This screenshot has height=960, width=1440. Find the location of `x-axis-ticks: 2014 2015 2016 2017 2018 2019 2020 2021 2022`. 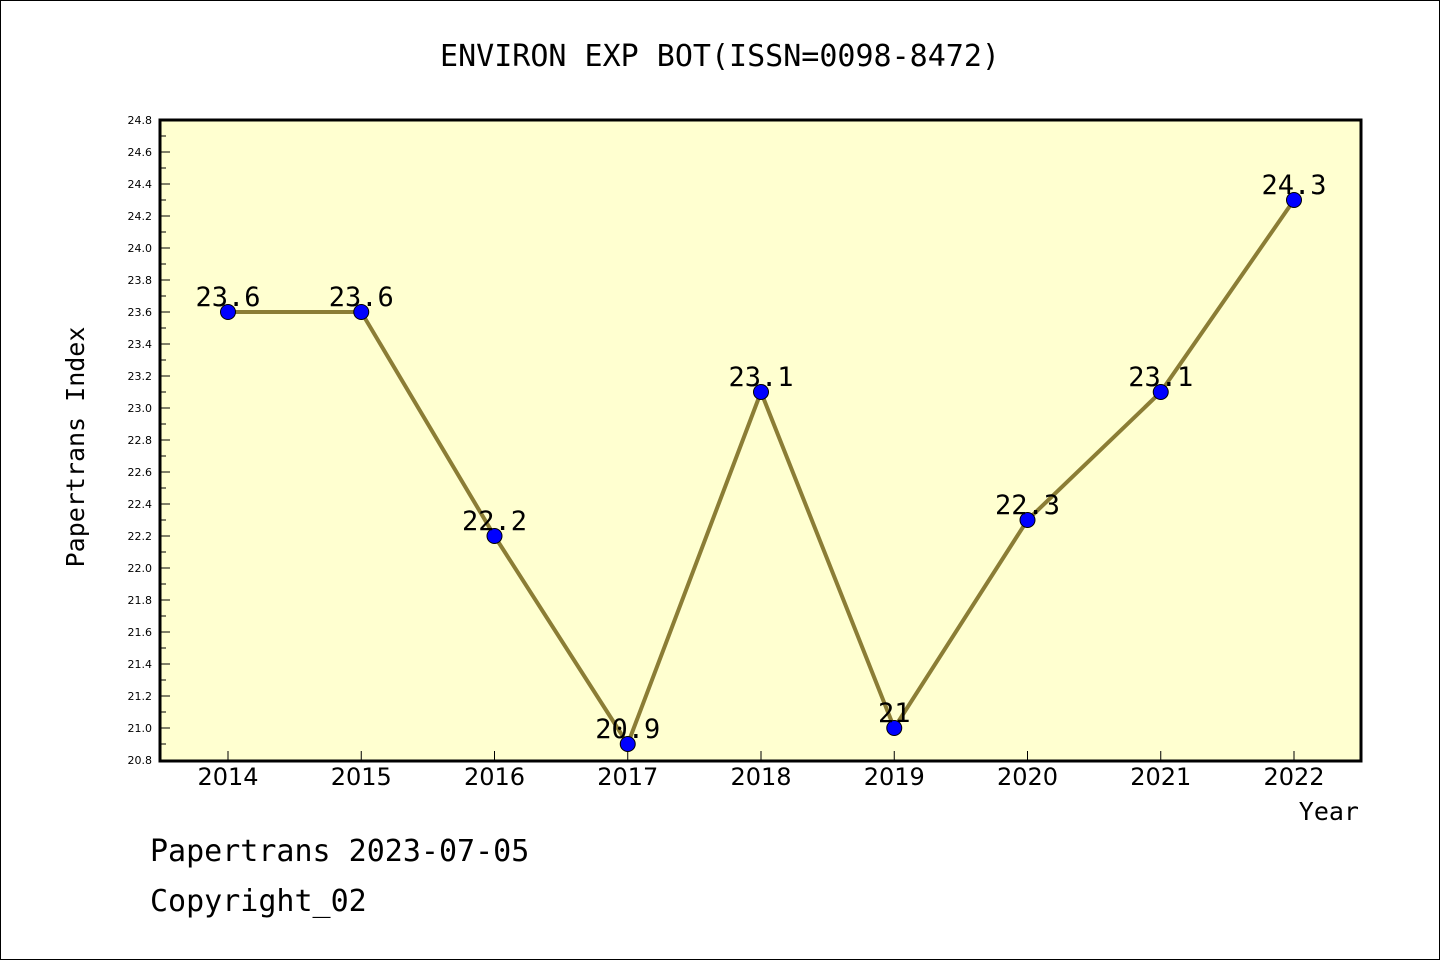

x-axis-ticks: 2014 2015 2016 2017 2018 2019 2020 2021 2022 is located at coordinates (761, 771).